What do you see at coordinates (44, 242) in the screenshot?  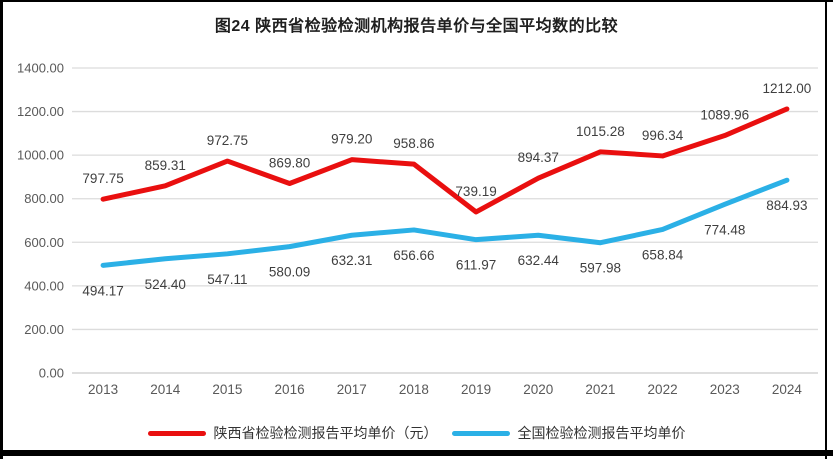 I see `y-axis-tick-label: 600.00` at bounding box center [44, 242].